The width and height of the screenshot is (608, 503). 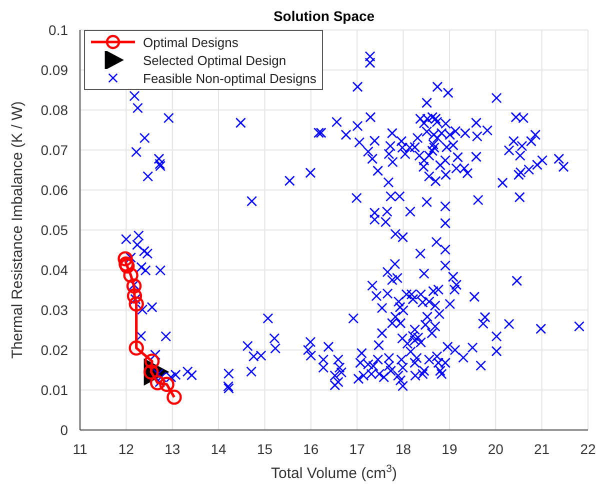 I want to click on y-tick-label: 0.03, so click(x=54, y=310).